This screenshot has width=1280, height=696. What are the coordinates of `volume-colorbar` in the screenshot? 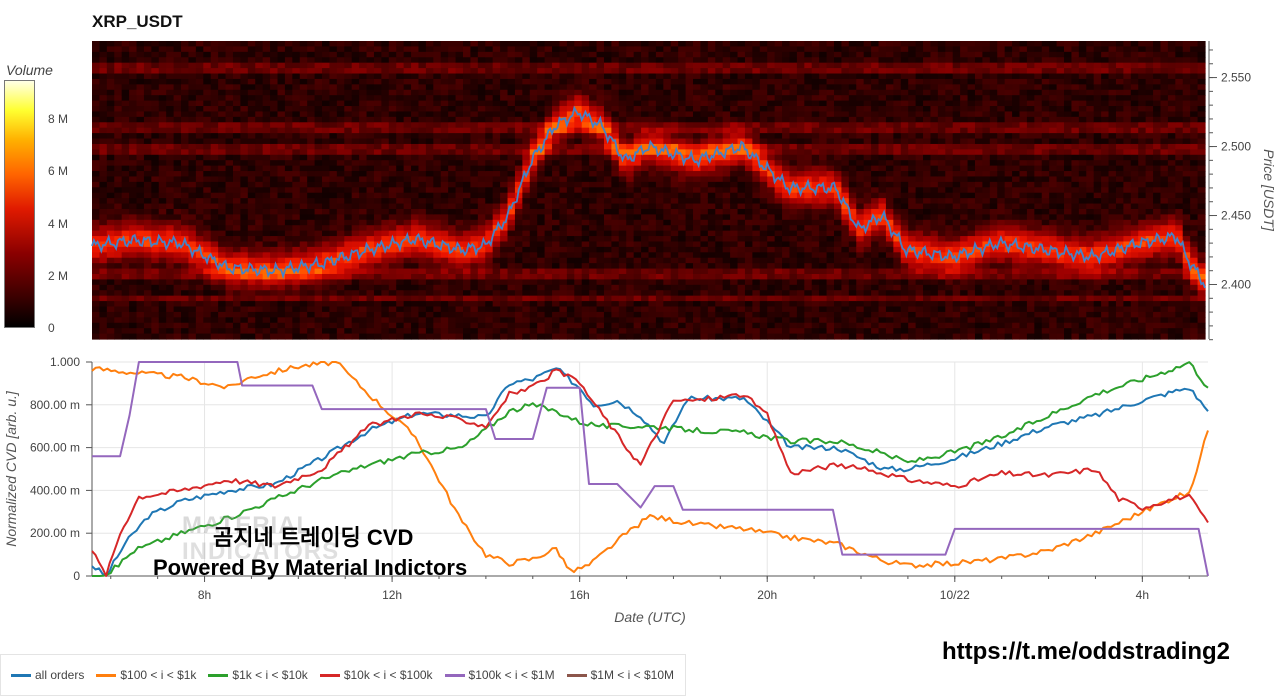 It's located at (19, 204).